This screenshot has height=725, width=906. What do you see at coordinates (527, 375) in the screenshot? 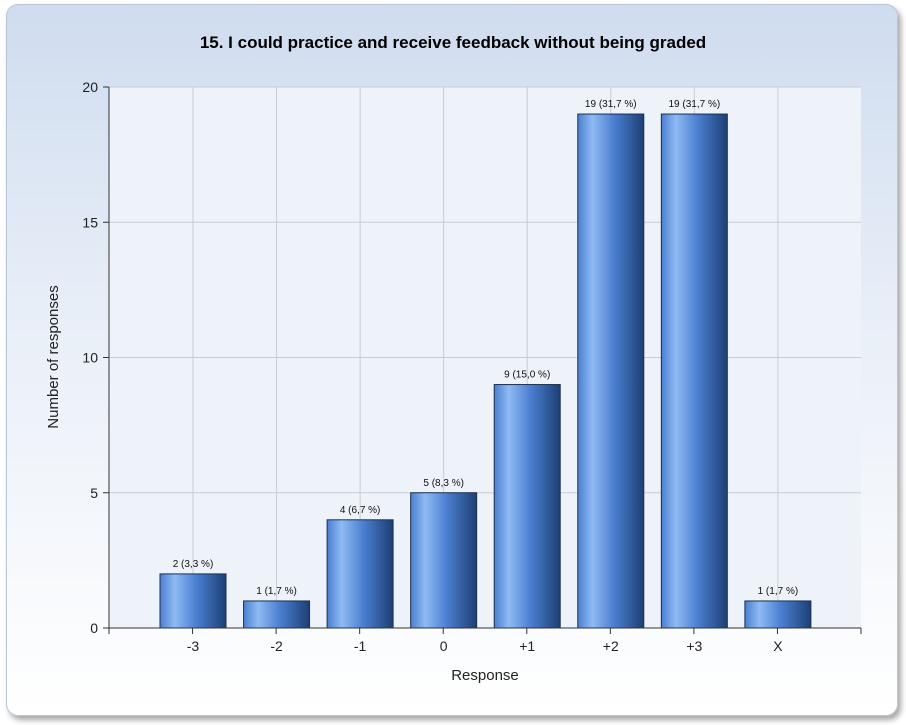
I see `data-label: 9 (15,0 %)` at bounding box center [527, 375].